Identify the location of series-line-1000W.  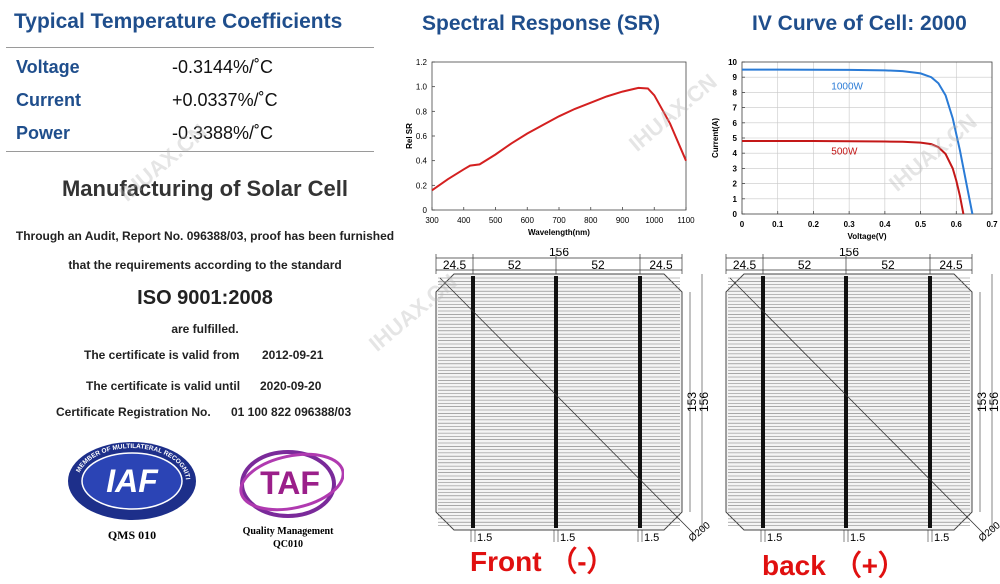
(858, 141).